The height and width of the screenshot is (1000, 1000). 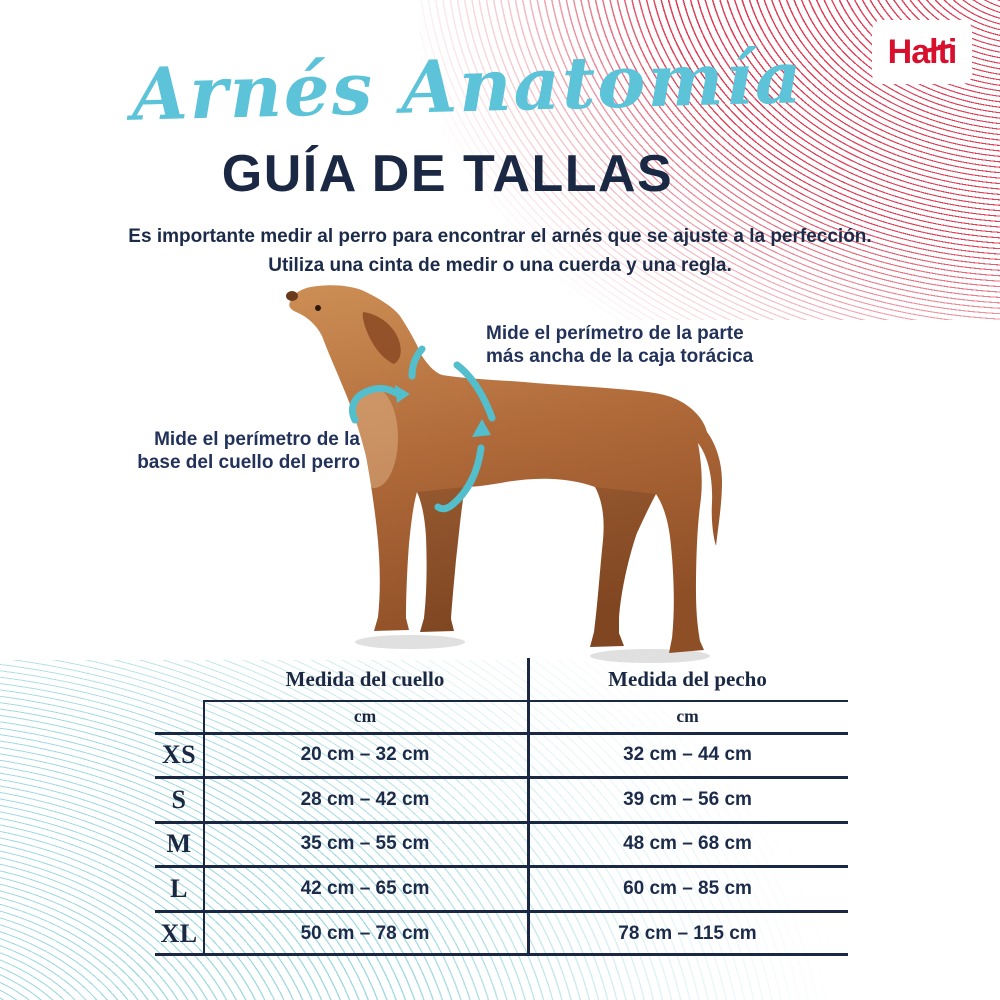 What do you see at coordinates (179, 889) in the screenshot?
I see `size-label-l: L` at bounding box center [179, 889].